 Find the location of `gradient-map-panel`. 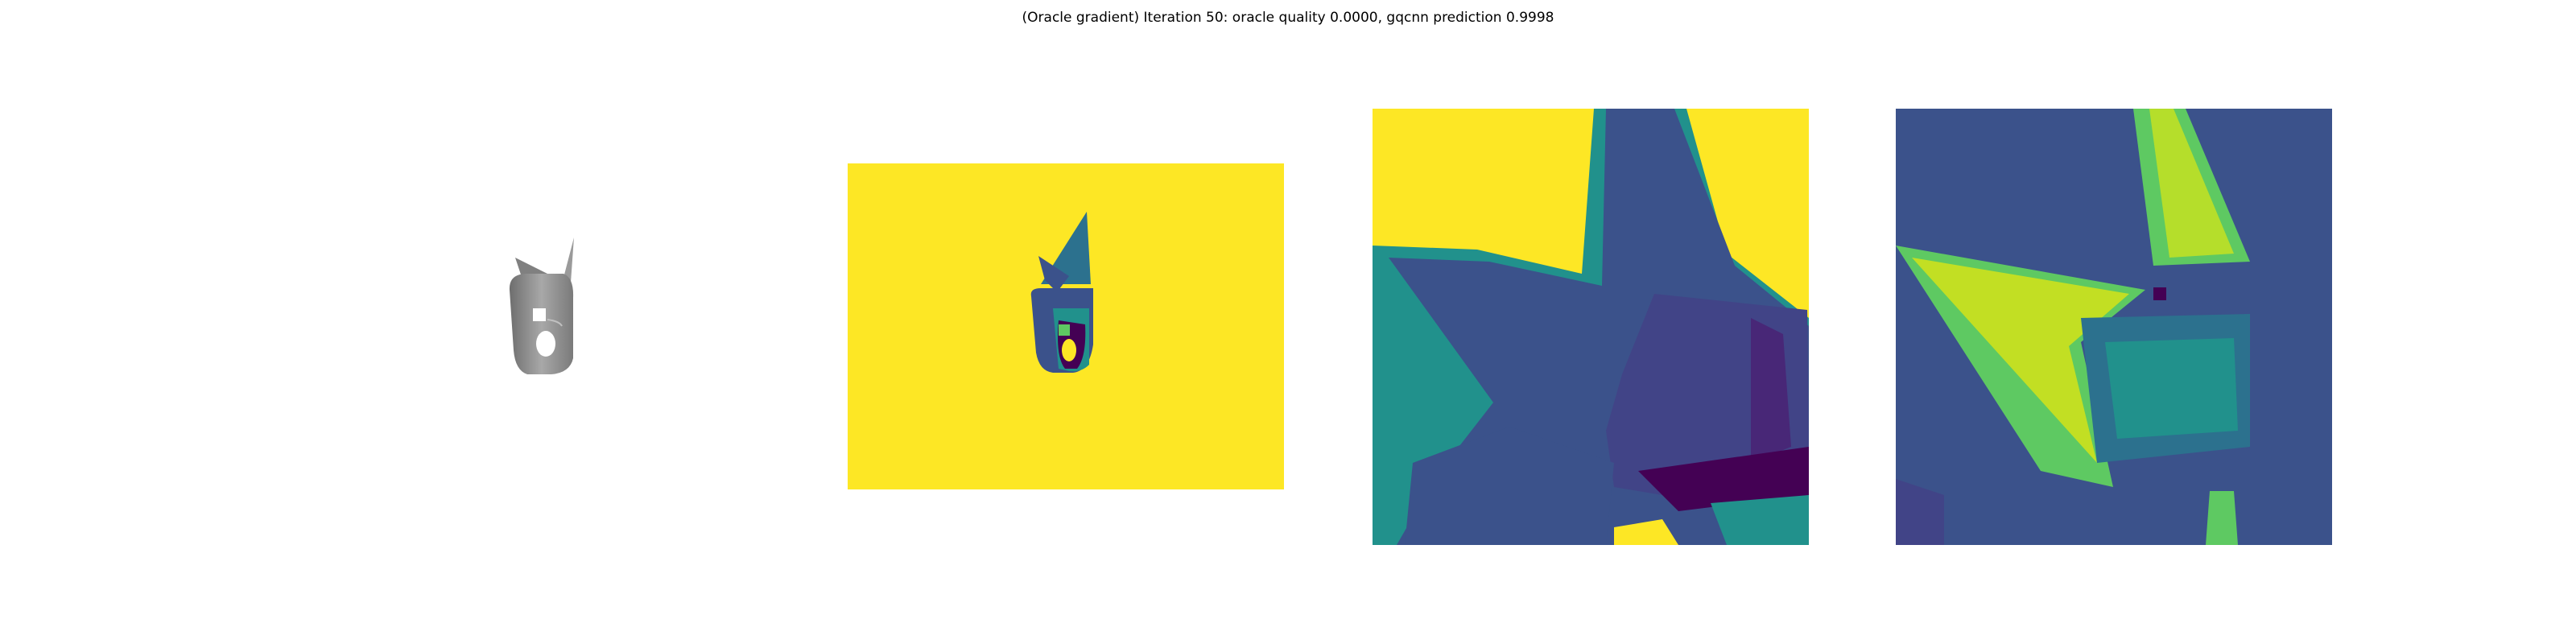

gradient-map-panel is located at coordinates (2114, 327).